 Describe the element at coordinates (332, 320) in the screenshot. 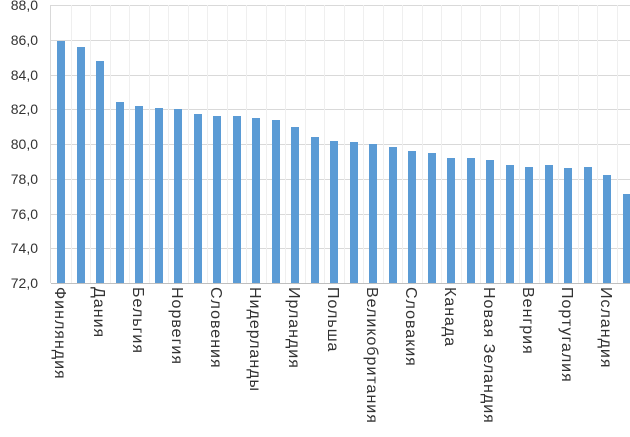

I see `x-category-label: Польша` at that location.